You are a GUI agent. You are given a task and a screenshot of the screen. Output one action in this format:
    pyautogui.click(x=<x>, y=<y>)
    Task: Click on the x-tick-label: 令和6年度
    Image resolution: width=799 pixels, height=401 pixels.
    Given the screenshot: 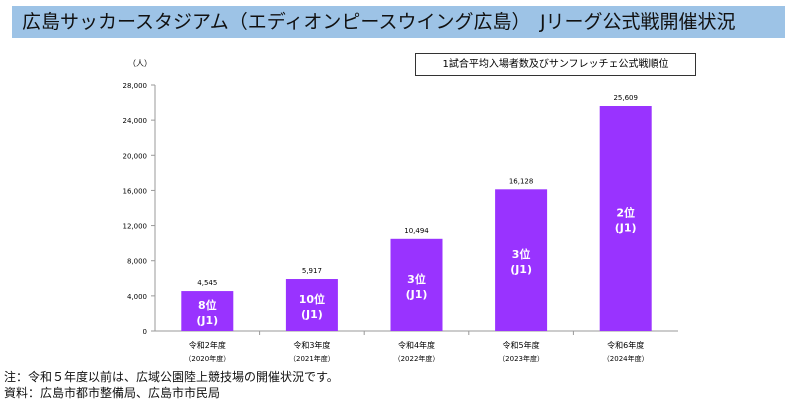 What is the action you would take?
    pyautogui.click(x=625, y=345)
    